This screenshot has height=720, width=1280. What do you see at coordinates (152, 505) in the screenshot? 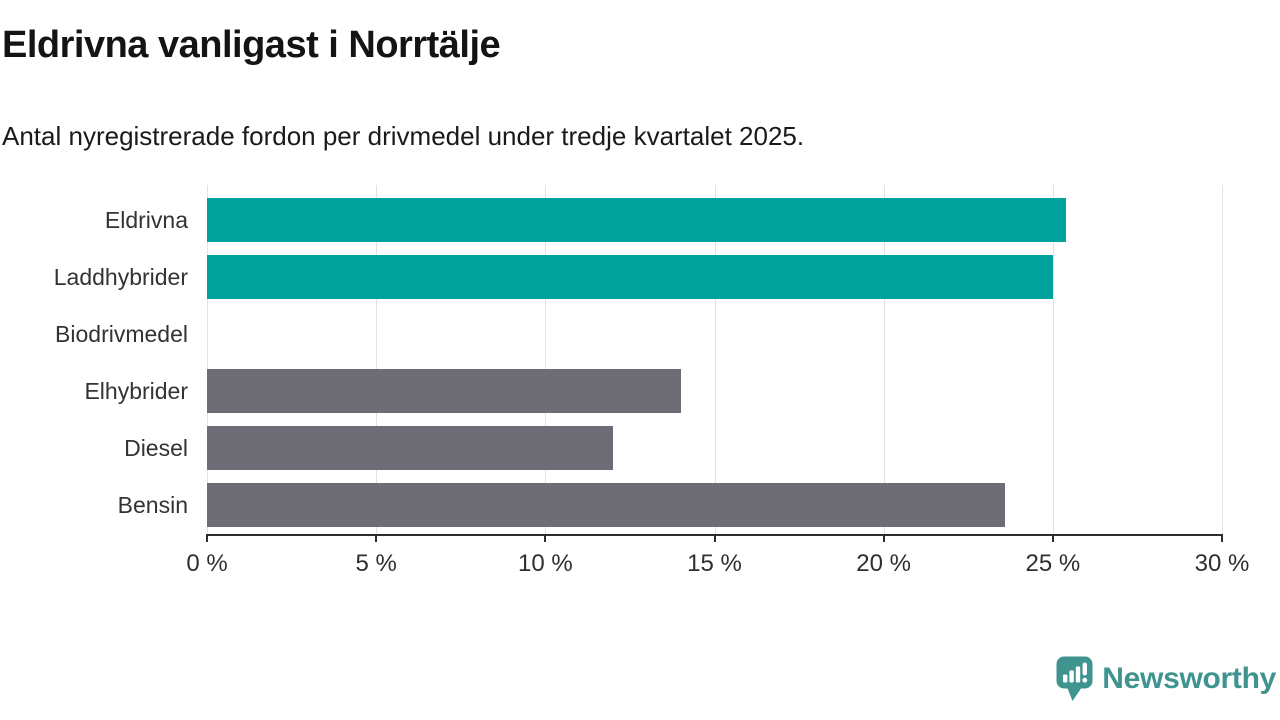
I see `category-label-bensin: Bensin` at bounding box center [152, 505].